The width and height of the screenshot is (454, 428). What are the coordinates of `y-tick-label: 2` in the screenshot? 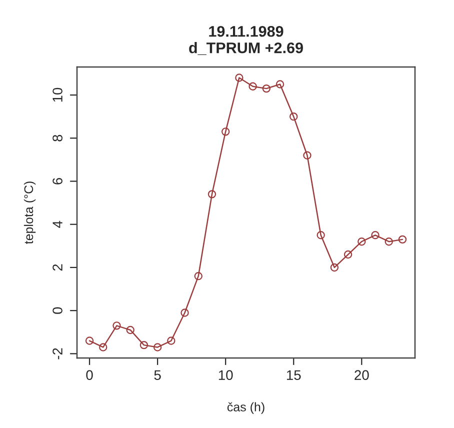 It's located at (57, 267).